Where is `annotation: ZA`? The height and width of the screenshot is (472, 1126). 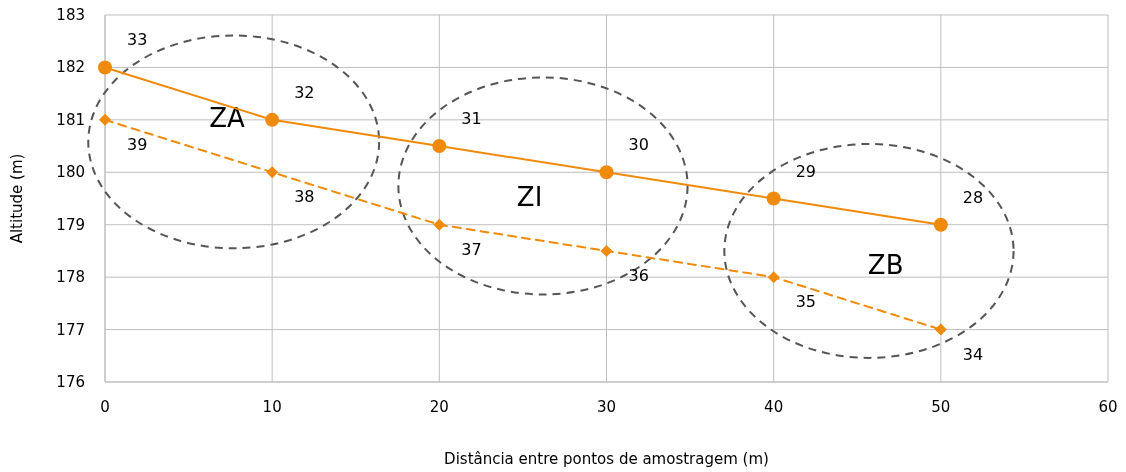 annotation: ZA is located at coordinates (227, 118).